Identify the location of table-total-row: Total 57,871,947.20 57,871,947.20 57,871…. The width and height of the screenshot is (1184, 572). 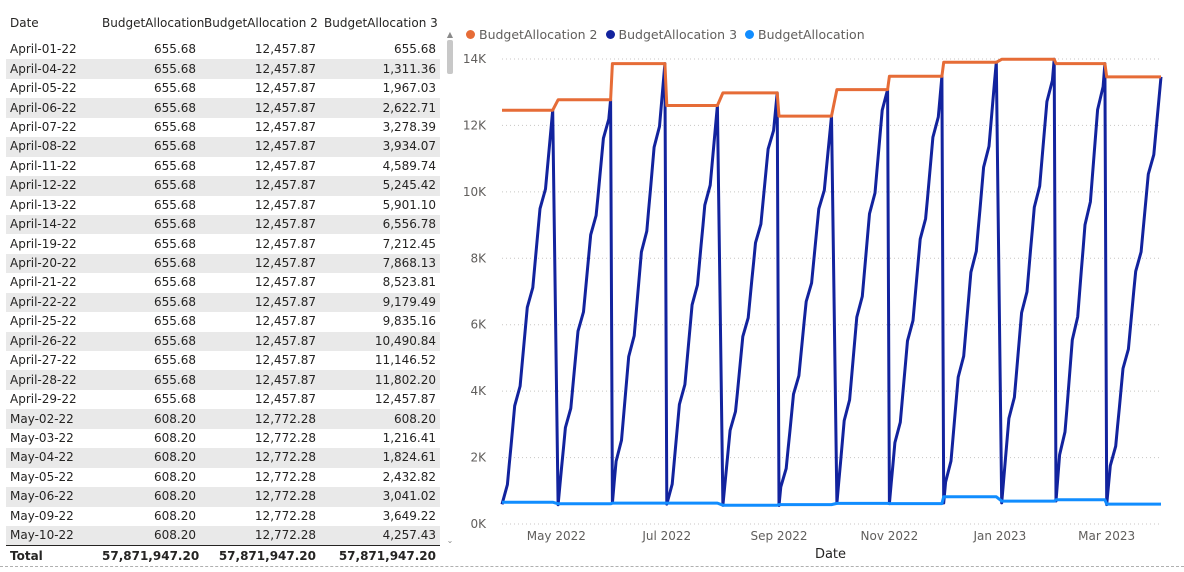
(223, 556).